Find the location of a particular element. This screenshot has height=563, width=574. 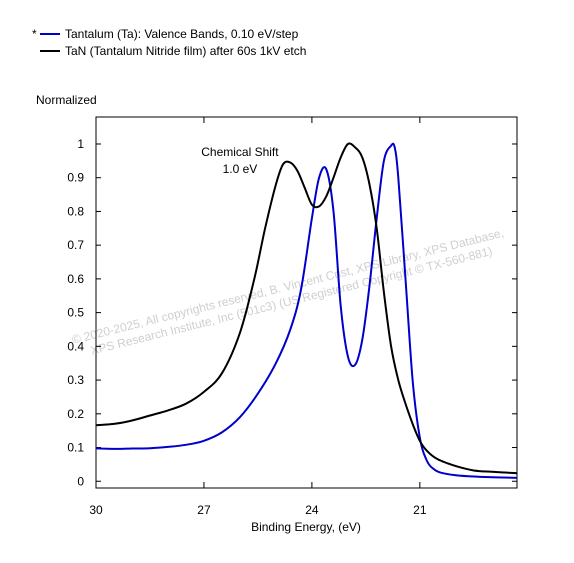

y-tick-label: 0.9 is located at coordinates (75, 178).